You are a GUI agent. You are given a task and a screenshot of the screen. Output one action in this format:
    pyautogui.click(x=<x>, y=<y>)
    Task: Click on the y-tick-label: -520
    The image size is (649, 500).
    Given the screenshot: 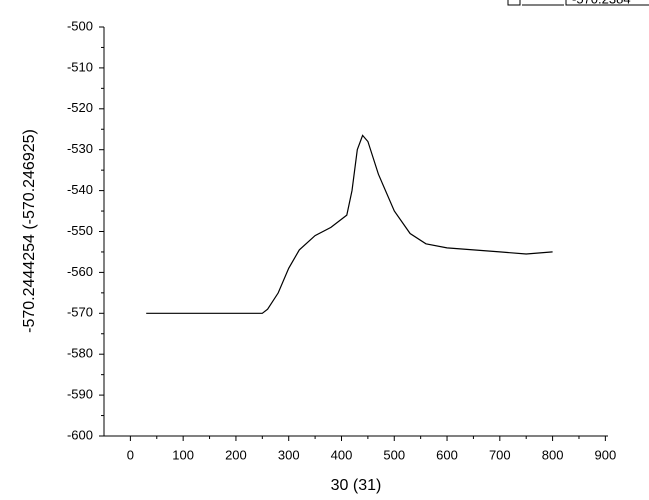 What is the action you would take?
    pyautogui.click(x=80, y=107)
    